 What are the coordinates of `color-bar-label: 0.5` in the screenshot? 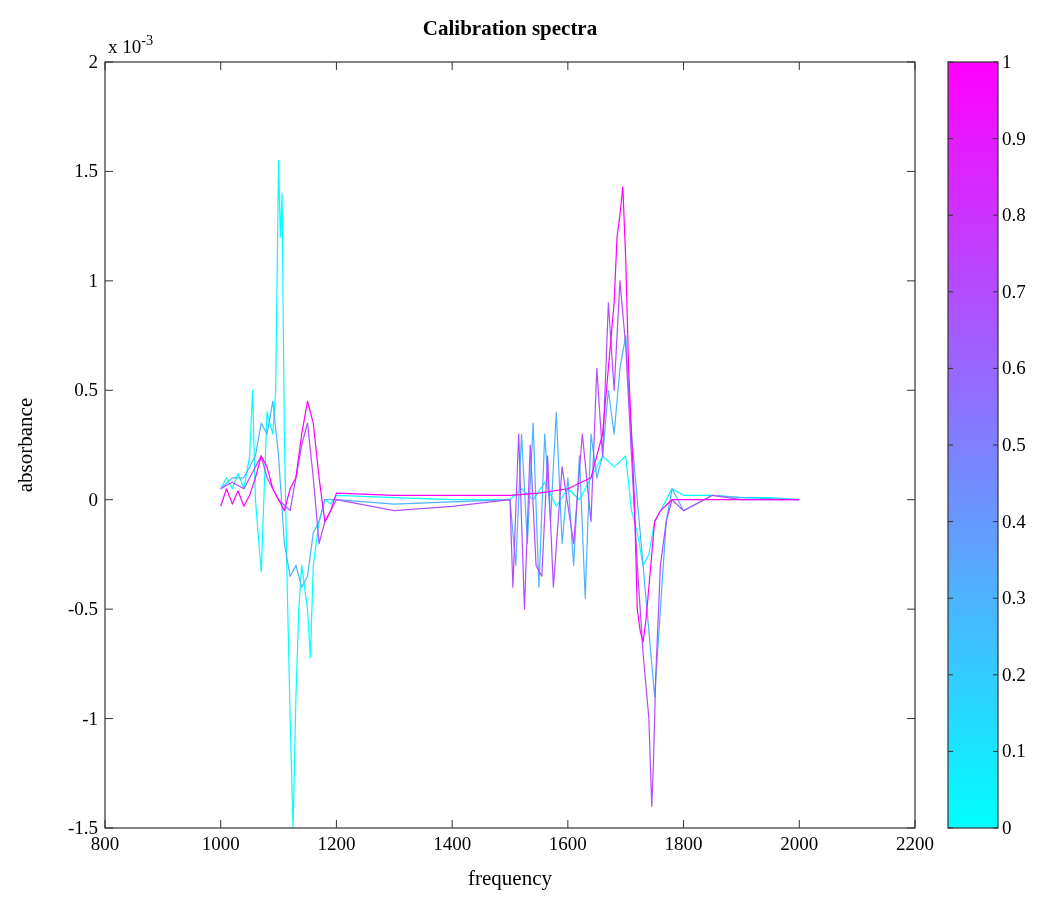 It's located at (1014, 444).